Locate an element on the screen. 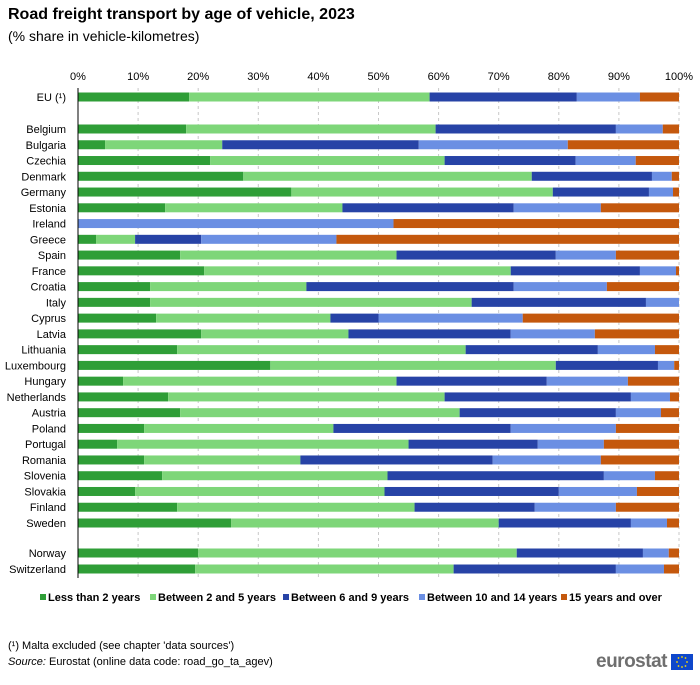 The height and width of the screenshot is (685, 700). x-tick-label: 70% is located at coordinates (499, 77).